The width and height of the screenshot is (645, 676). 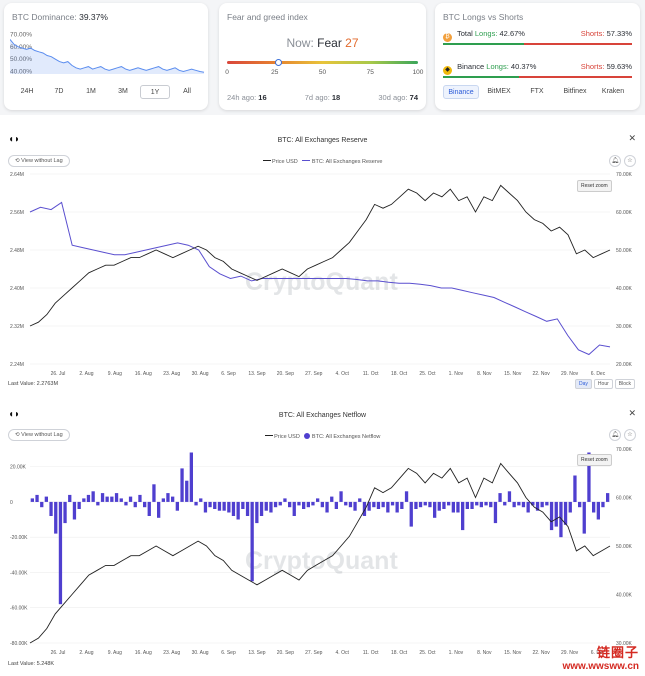 I want to click on binance-longs-shorts-row: ◆ Binance Longs: 40.37% Shorts: 59.63%, so click(x=537, y=68).